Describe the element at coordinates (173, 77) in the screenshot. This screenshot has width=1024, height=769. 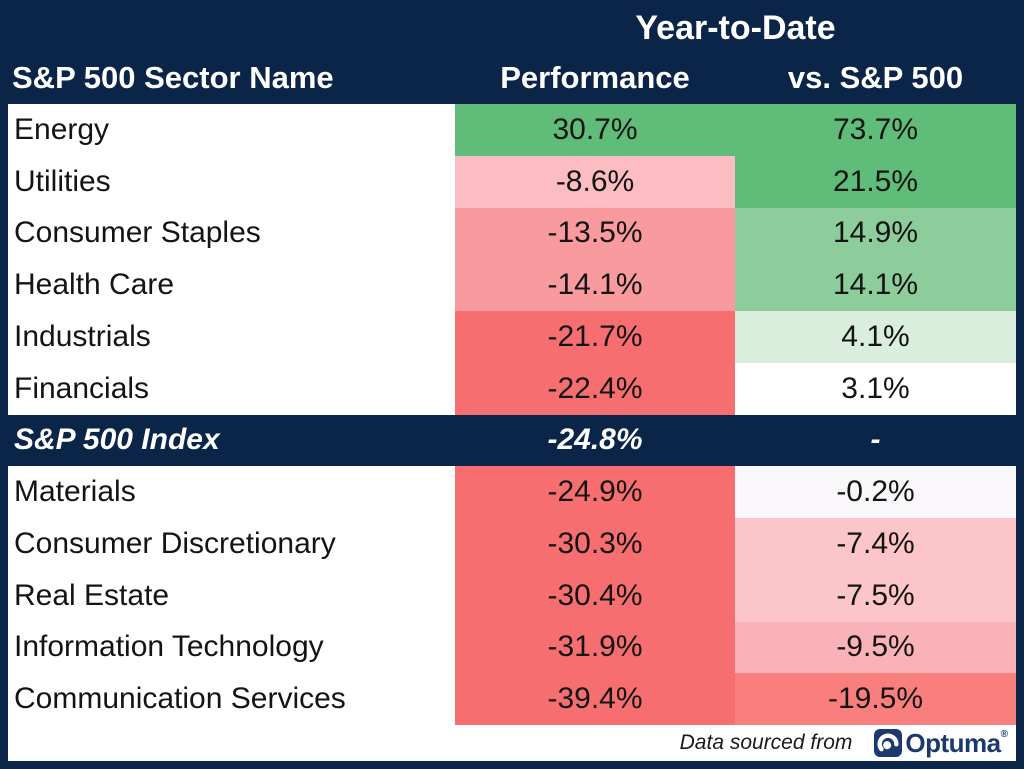
I see `header-sector-name: S&P 500 Sector Name` at that location.